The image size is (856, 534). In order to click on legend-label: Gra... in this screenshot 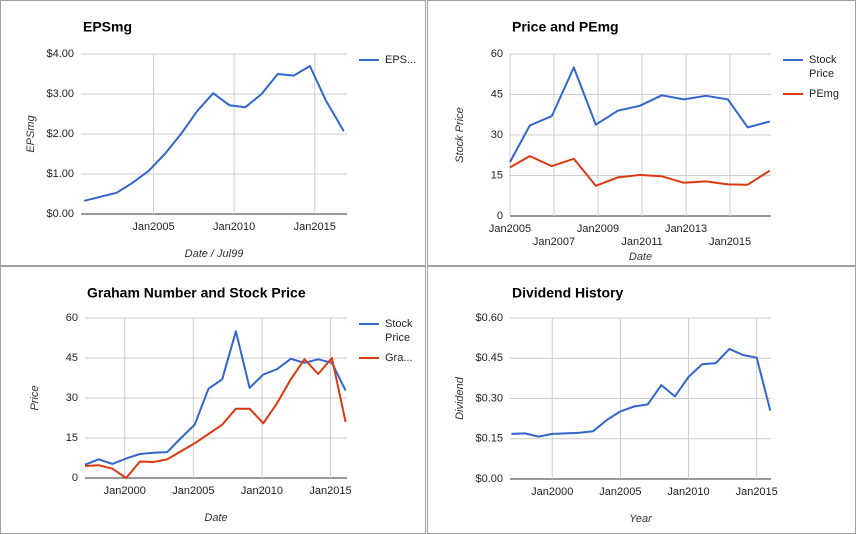, I will do `click(399, 358)`.